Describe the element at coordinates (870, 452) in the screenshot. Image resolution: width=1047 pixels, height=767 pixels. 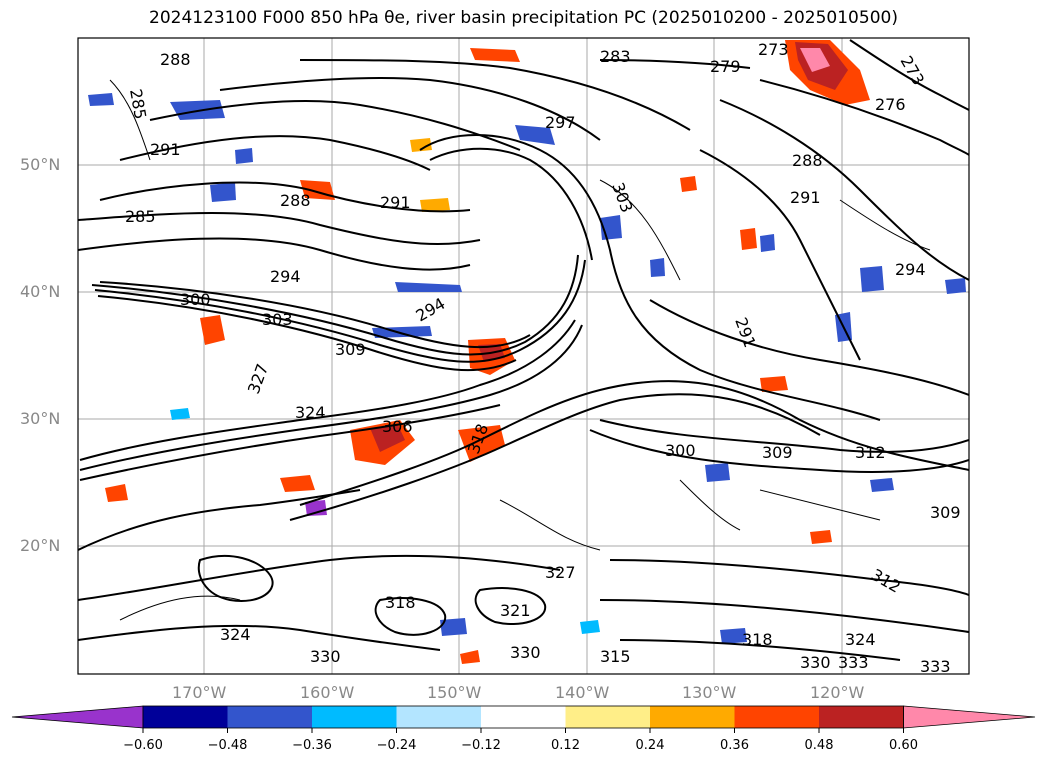
I see `contour-label: 312` at that location.